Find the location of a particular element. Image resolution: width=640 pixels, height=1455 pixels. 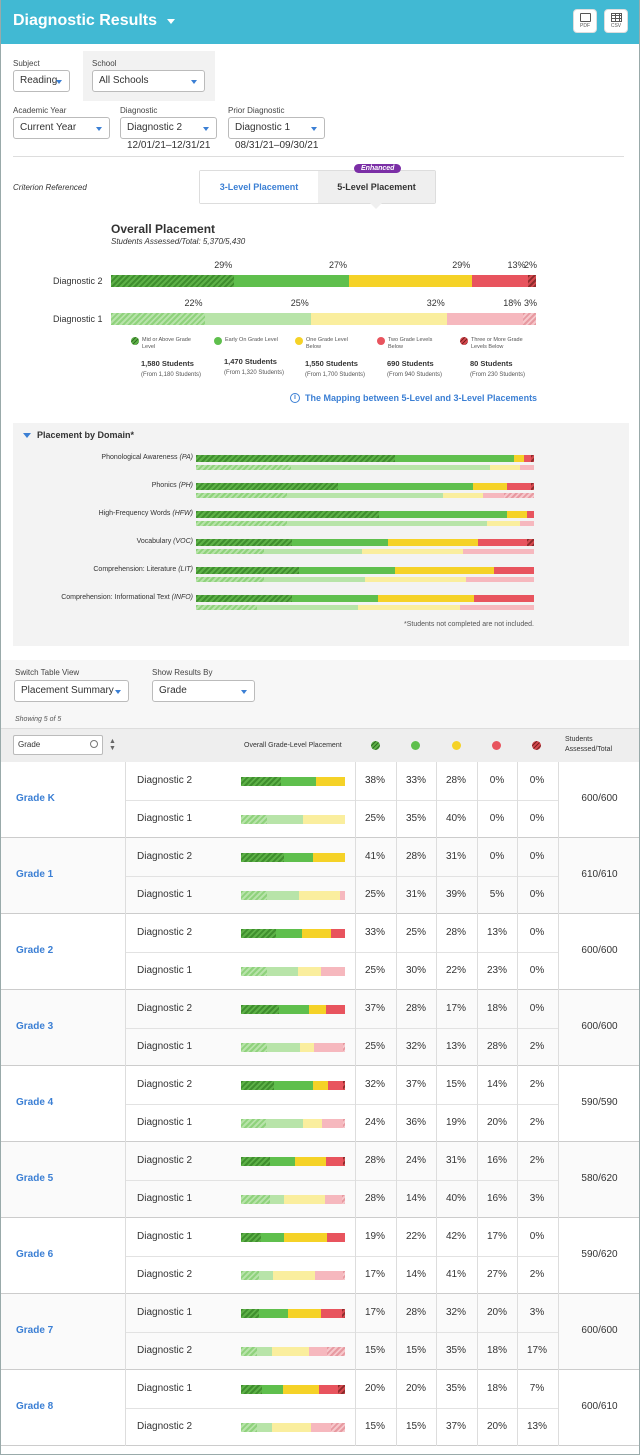

page-title-dropdown: Diagnostic Results is located at coordinates (94, 21).